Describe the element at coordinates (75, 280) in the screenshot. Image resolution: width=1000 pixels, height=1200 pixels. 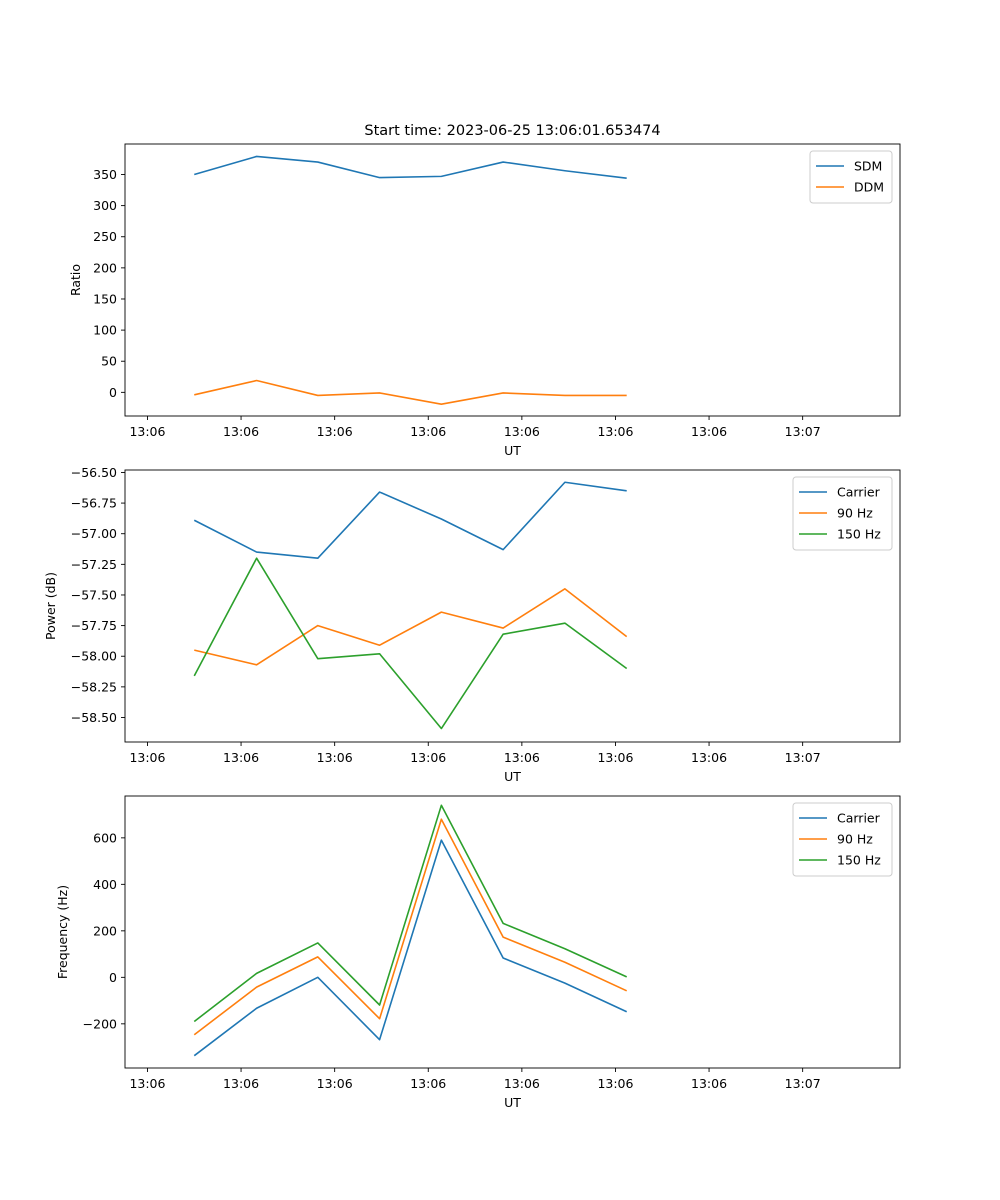
I see `y-axis-label: Ratio` at that location.